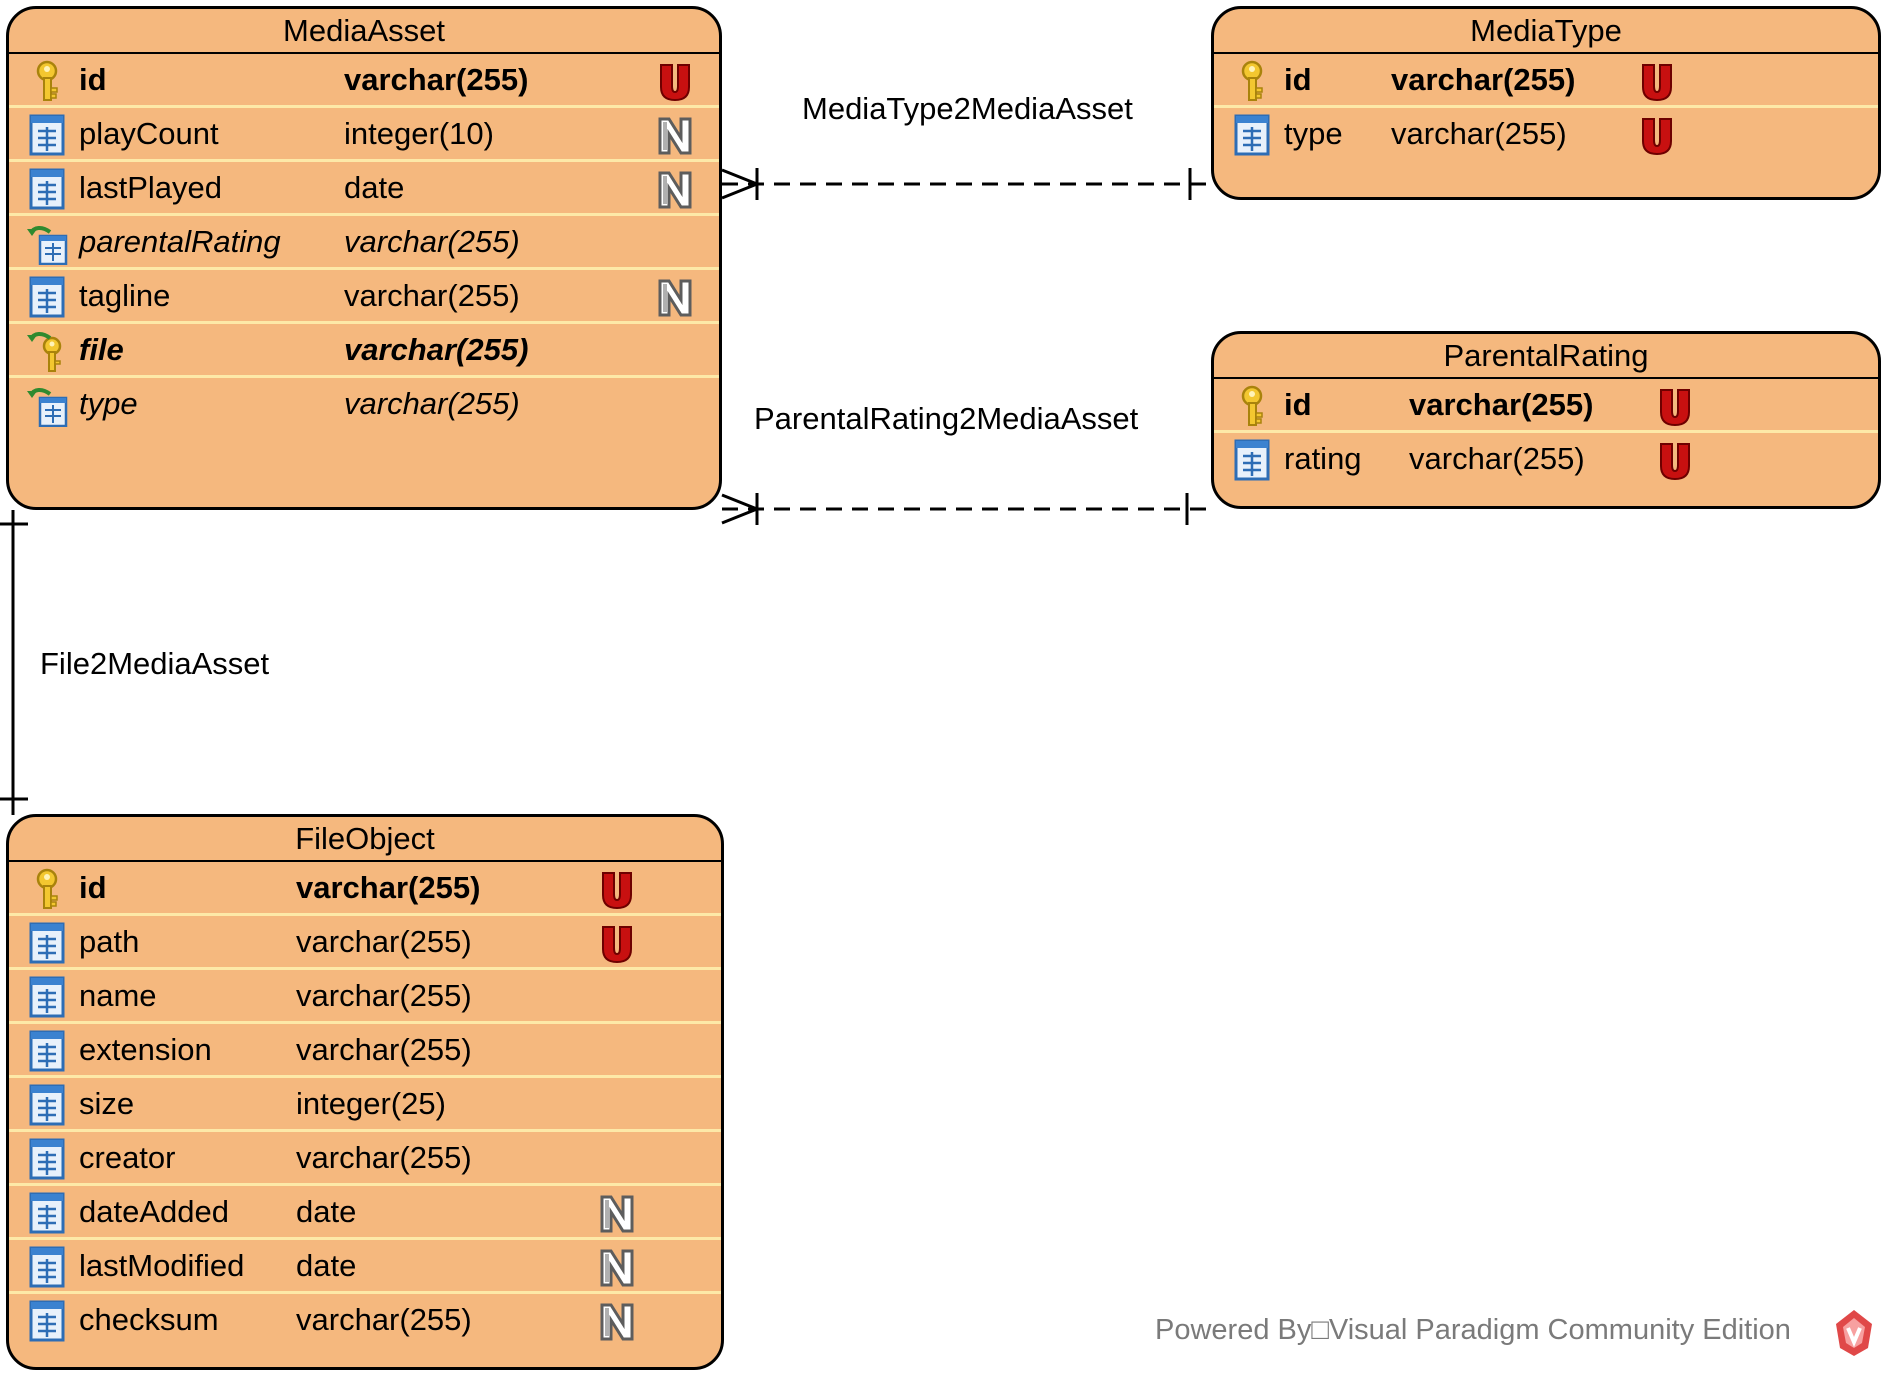 The width and height of the screenshot is (1884, 1377). What do you see at coordinates (47, 351) in the screenshot?
I see `foreign-primary-key-icon` at bounding box center [47, 351].